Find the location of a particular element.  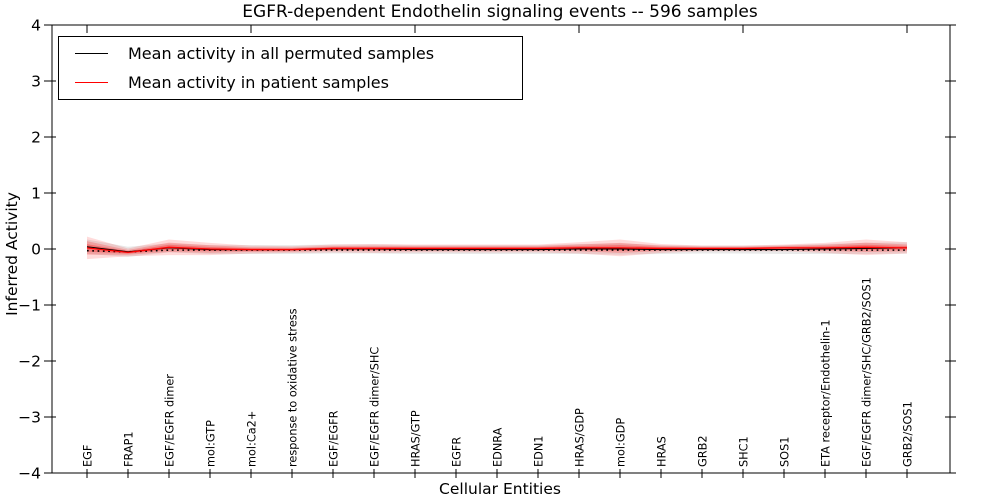

category-label: SHC1 is located at coordinates (744, 451).